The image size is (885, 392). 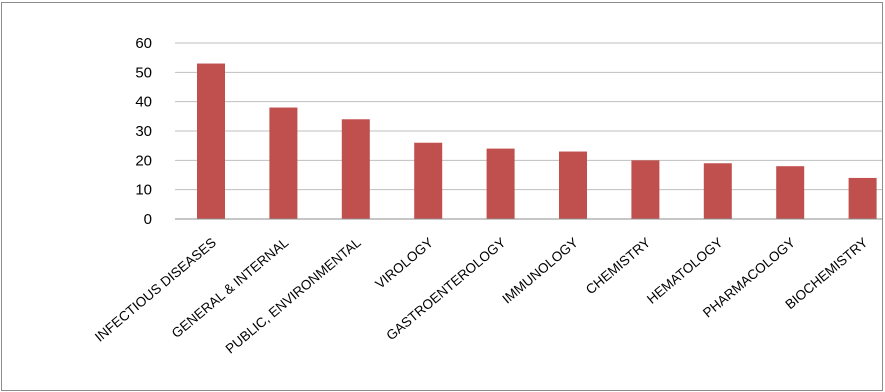 I want to click on y-tick-label: 30, so click(x=143, y=131).